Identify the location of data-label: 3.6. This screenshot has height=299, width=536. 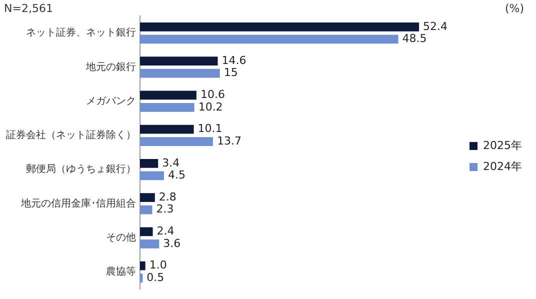
(172, 243).